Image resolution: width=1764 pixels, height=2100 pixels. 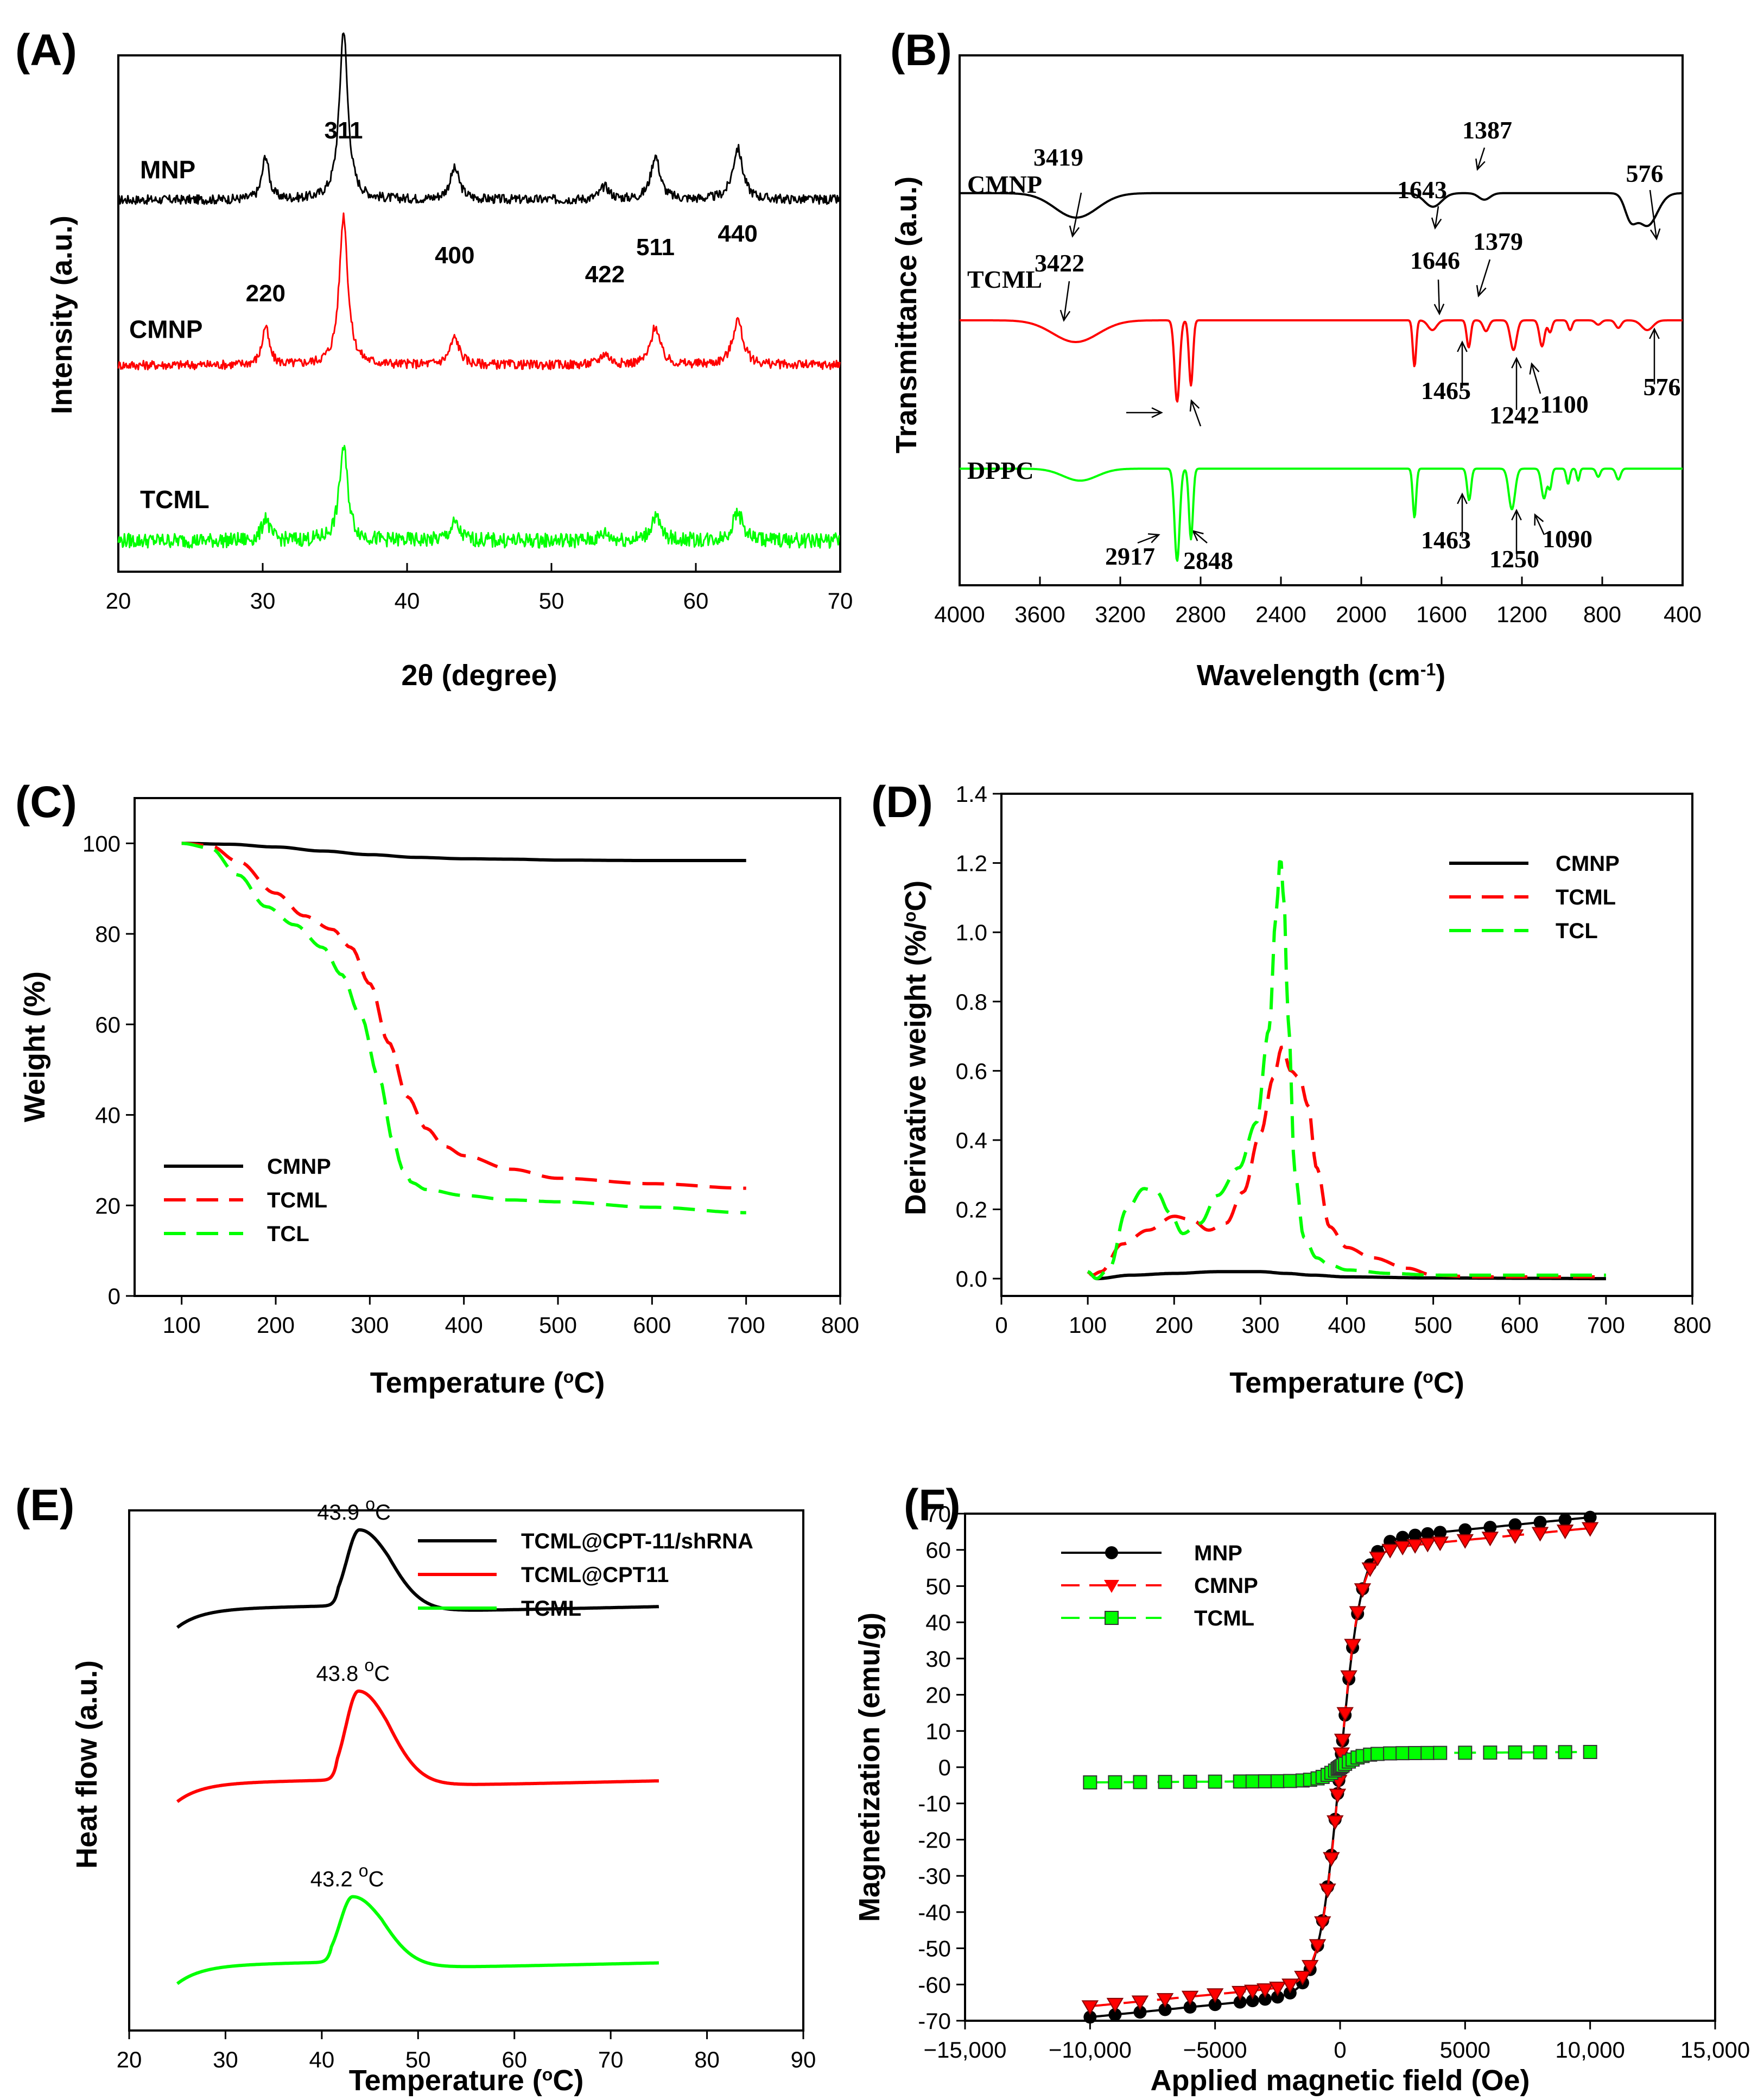 What do you see at coordinates (906, 314) in the screenshot?
I see `panel-b-ylabel: Transmittance (a.u.)` at bounding box center [906, 314].